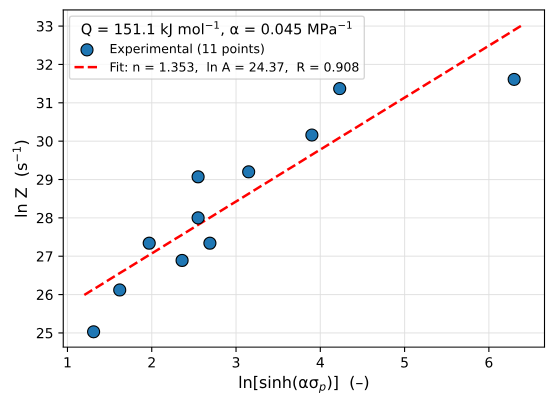  Describe the element at coordinates (320, 362) in the screenshot. I see `x-tick-label: 4` at that location.